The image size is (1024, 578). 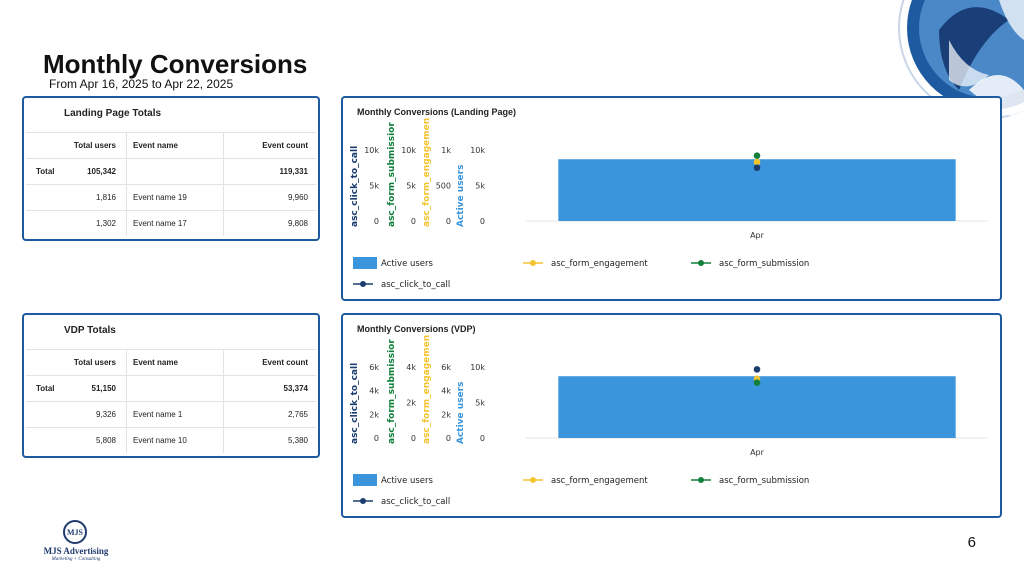 I want to click on logo-emblem-icon: MJS, so click(x=75, y=532).